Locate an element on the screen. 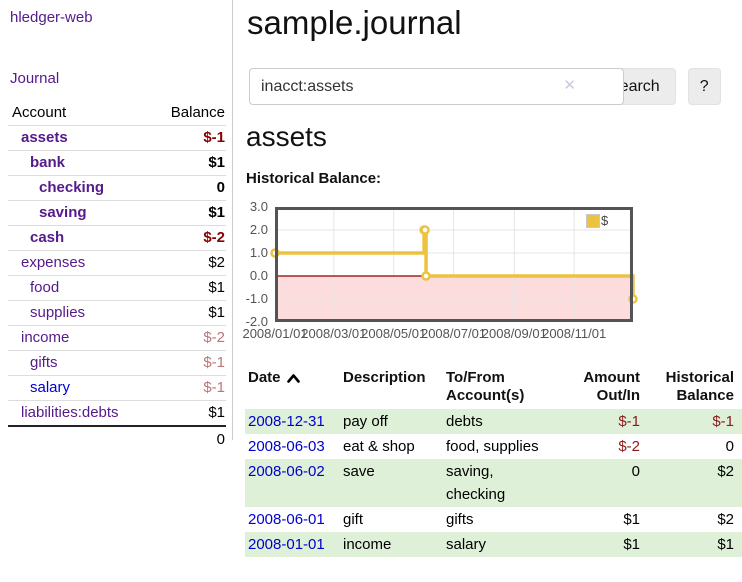 The image size is (742, 582). account-row: gifts $-1 is located at coordinates (117, 363).